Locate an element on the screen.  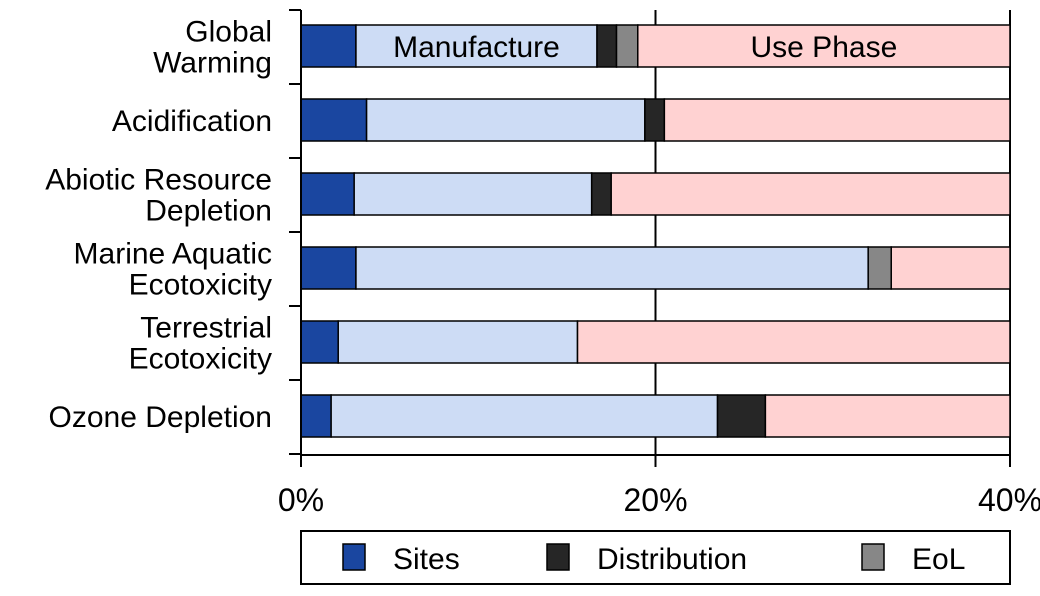
legend-swatch-sites is located at coordinates (354, 557).